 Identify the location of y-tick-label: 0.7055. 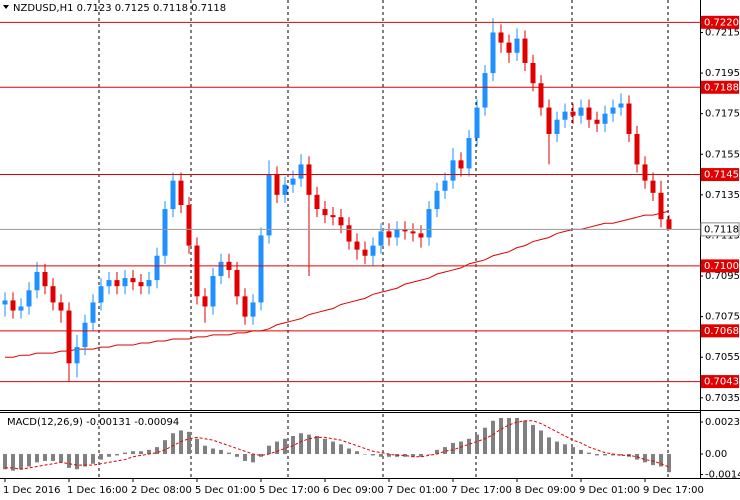
(722, 357).